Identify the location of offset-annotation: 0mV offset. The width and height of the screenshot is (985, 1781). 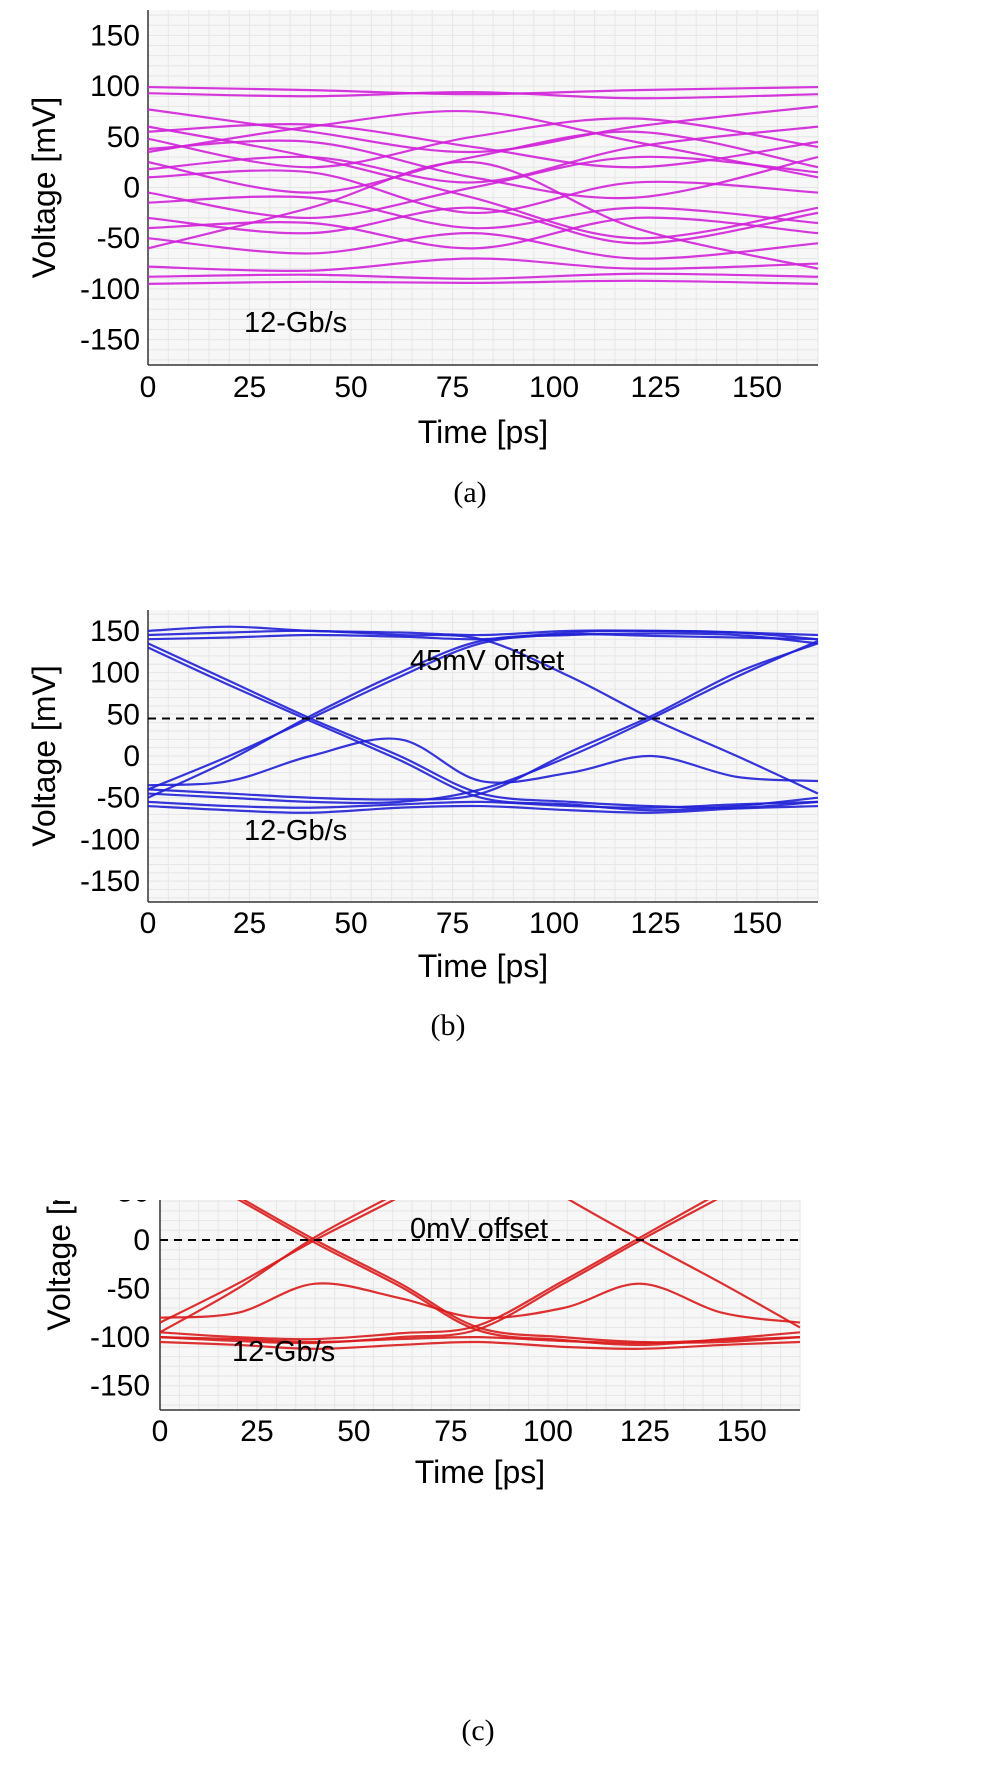
(479, 1229).